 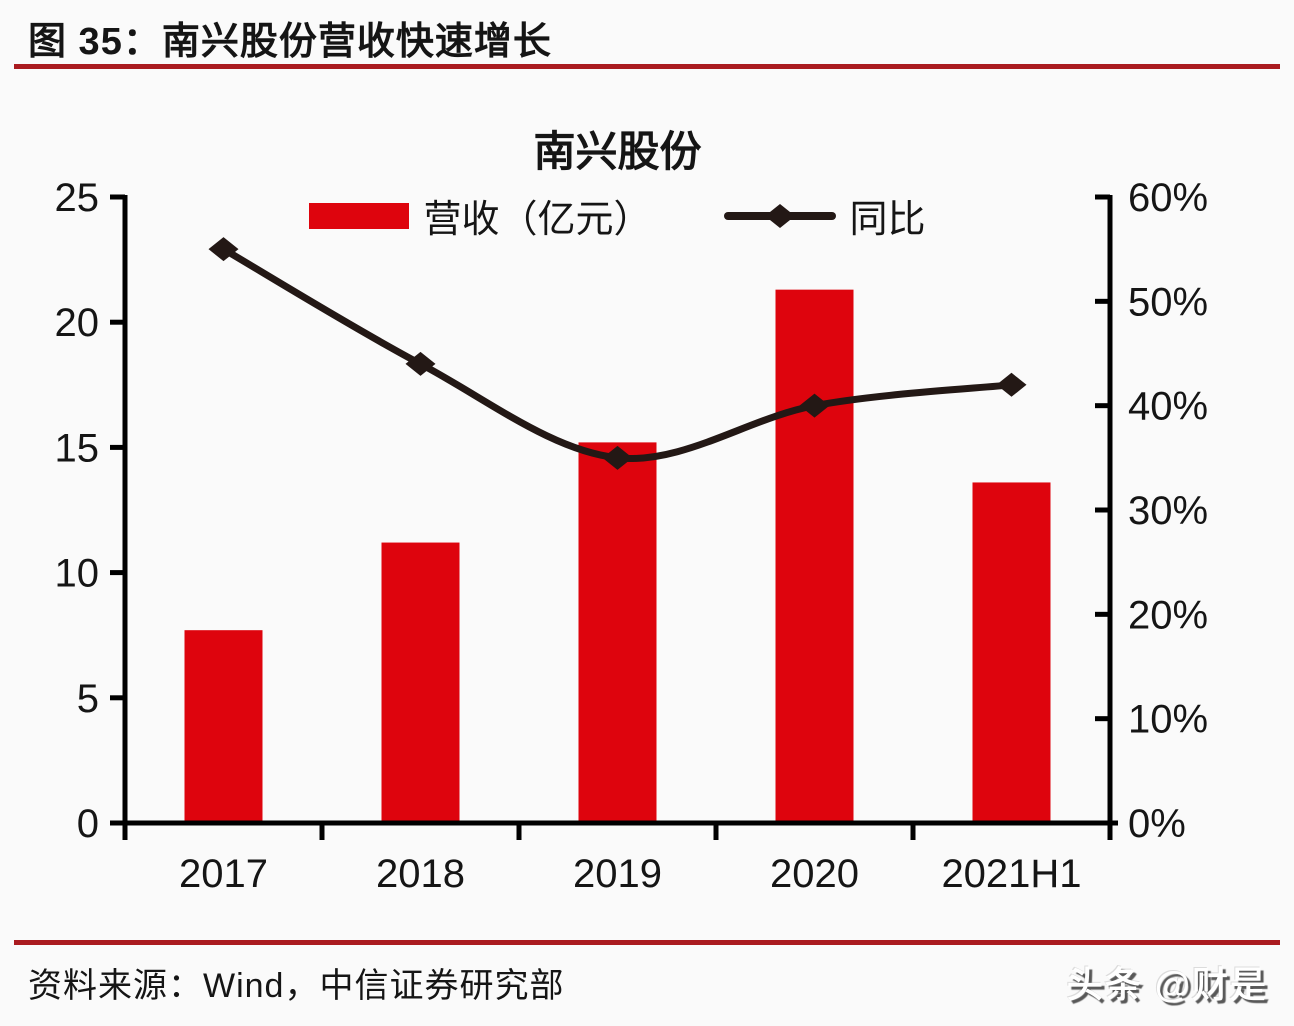 I want to click on chart-legend: 营收（亿元） 同比, so click(x=617, y=215).